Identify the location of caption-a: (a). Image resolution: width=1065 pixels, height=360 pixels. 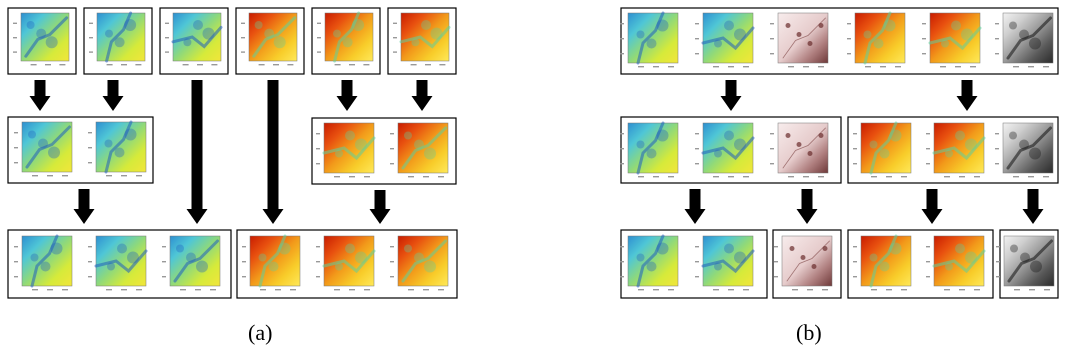
(260, 332).